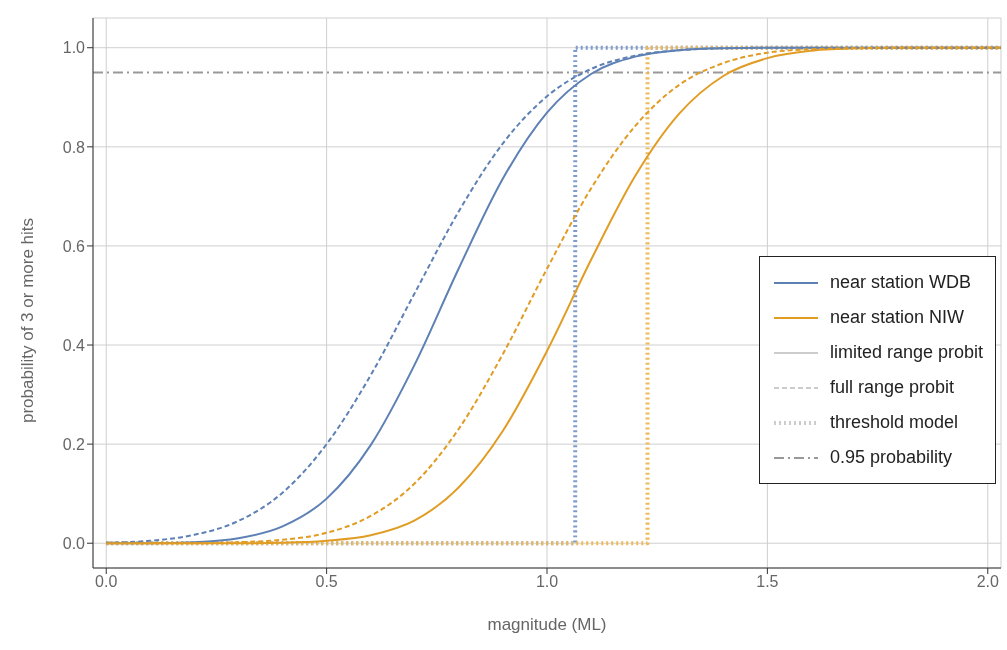 The height and width of the screenshot is (650, 1007). I want to click on y-tick-label: 0.8, so click(74, 147).